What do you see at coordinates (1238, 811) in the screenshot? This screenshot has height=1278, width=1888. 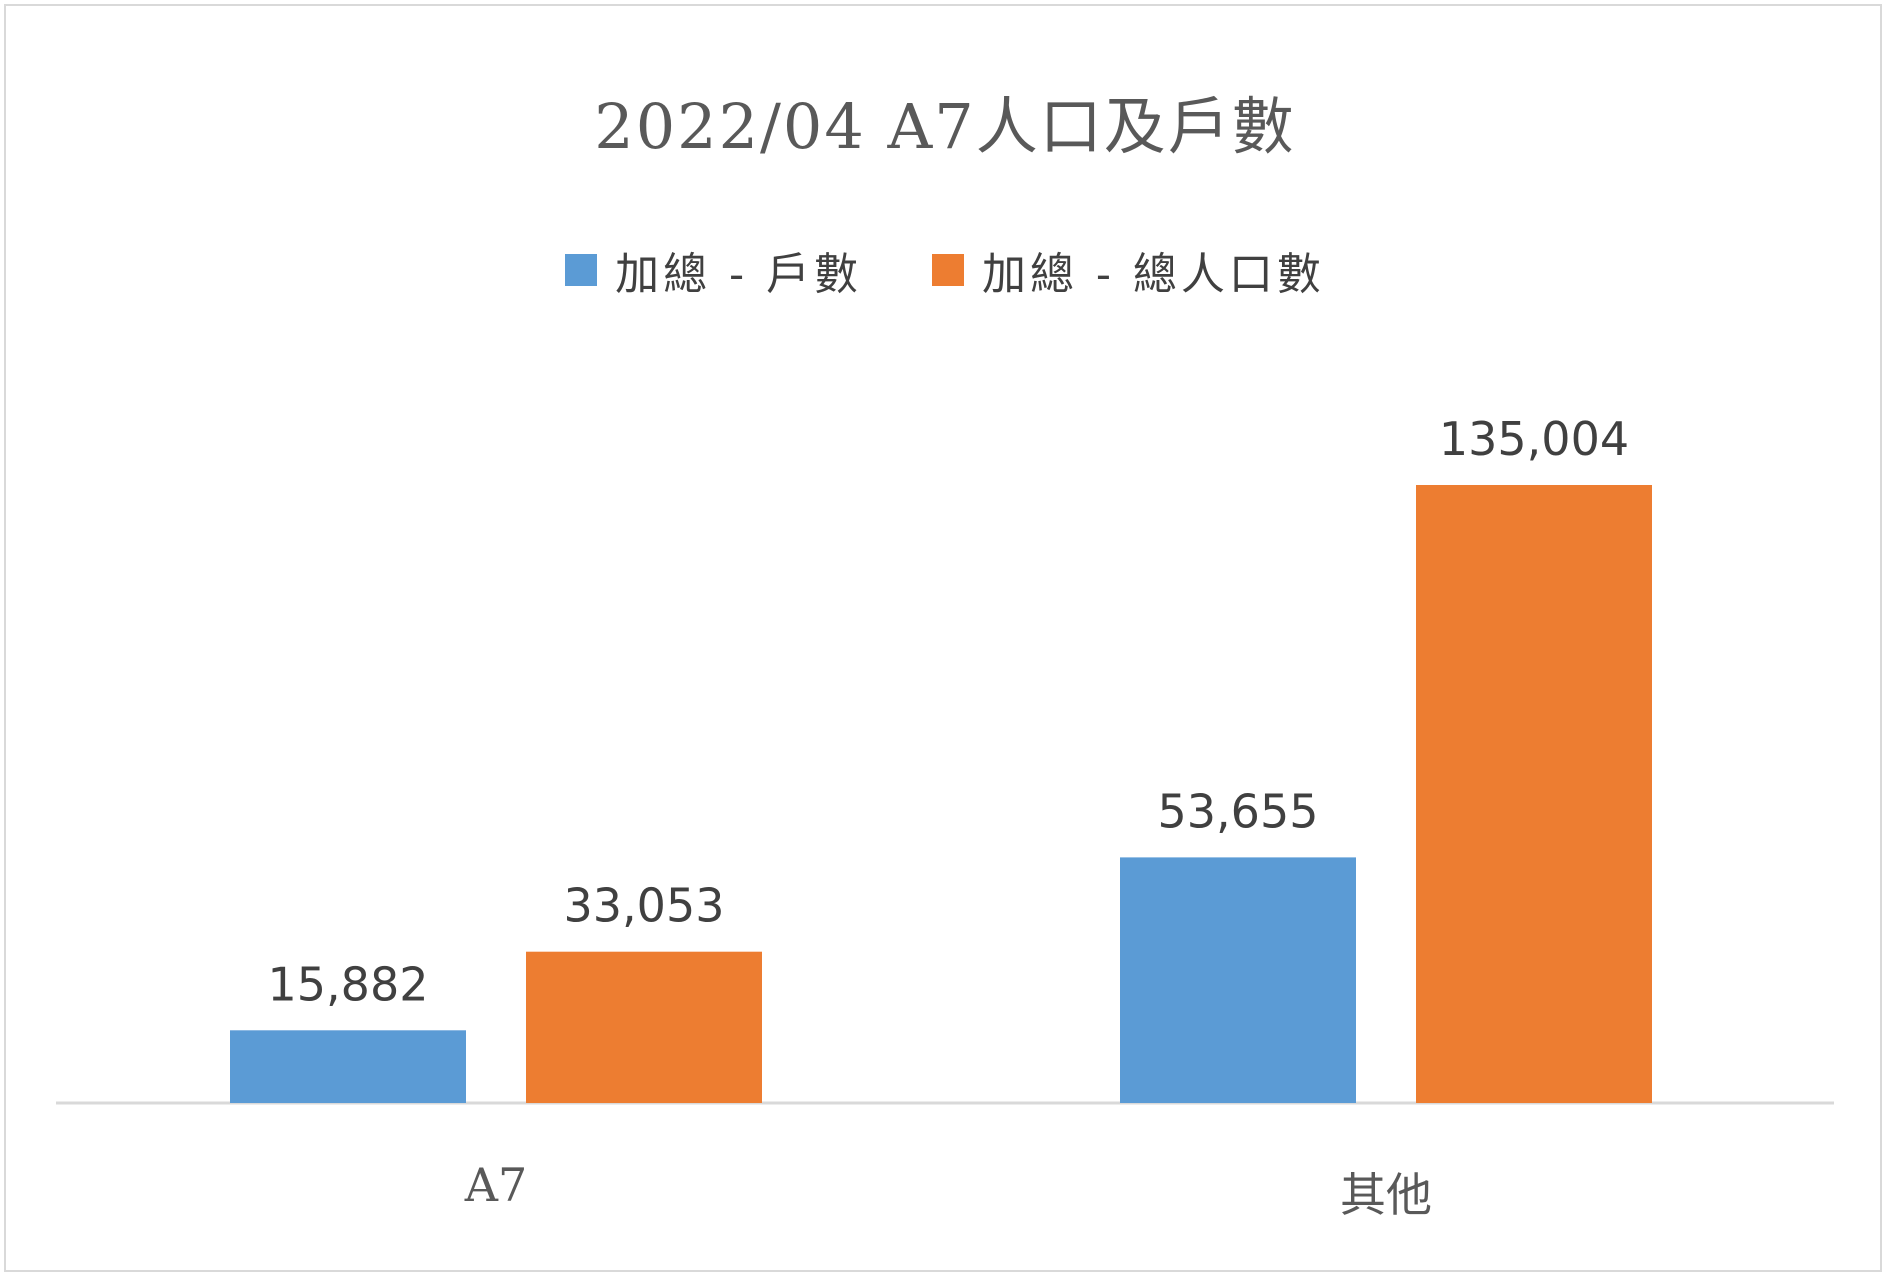 I see `data-label-households-1: 53,655` at bounding box center [1238, 811].